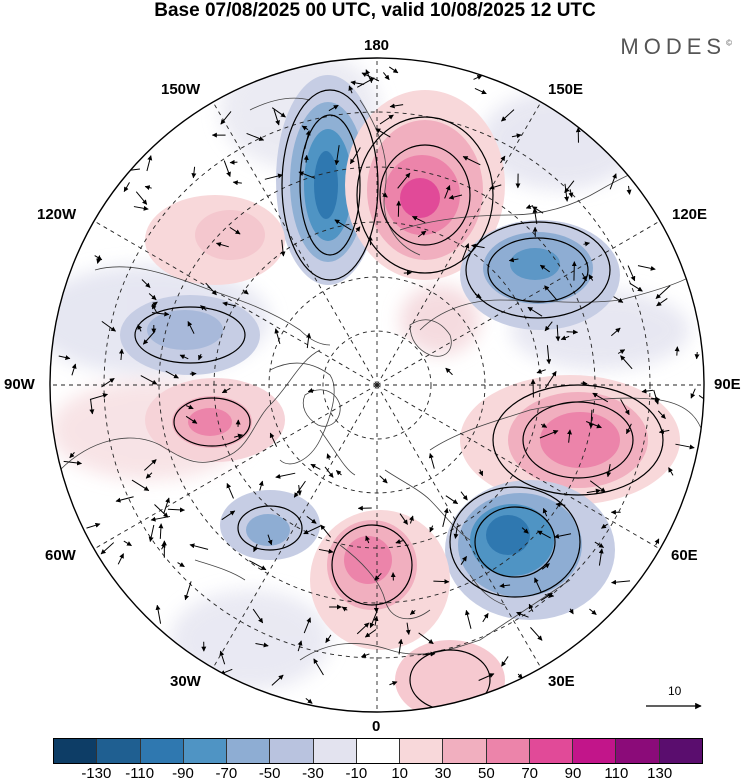 The width and height of the screenshot is (750, 783). Describe the element at coordinates (181, 89) in the screenshot. I see `lon-label-150w: 150W` at that location.